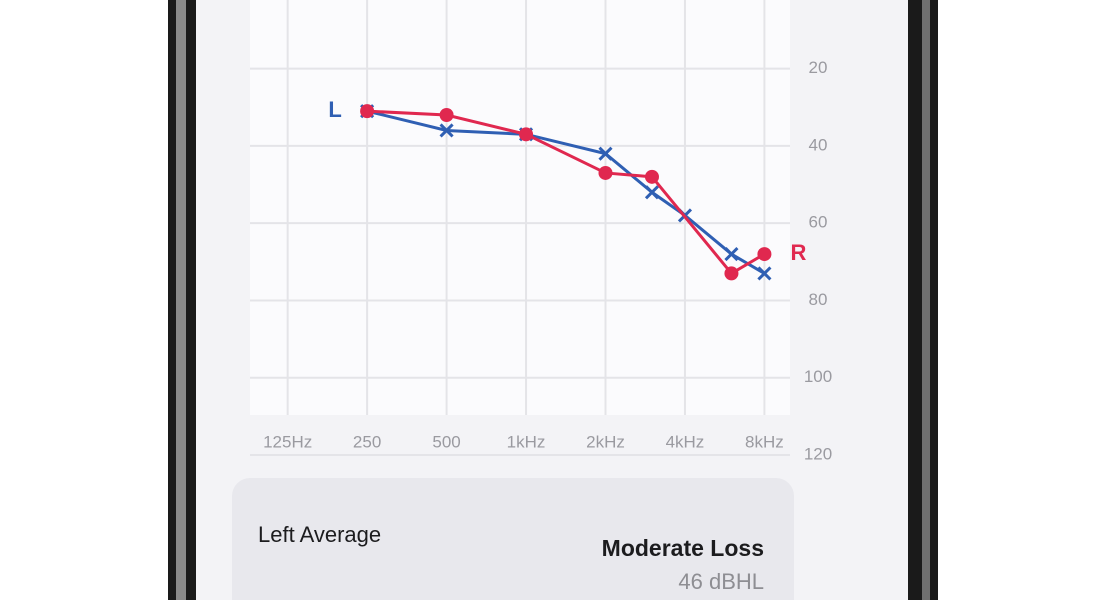 This screenshot has height=600, width=1095. I want to click on x-tick-label: 4kHz, so click(685, 441).